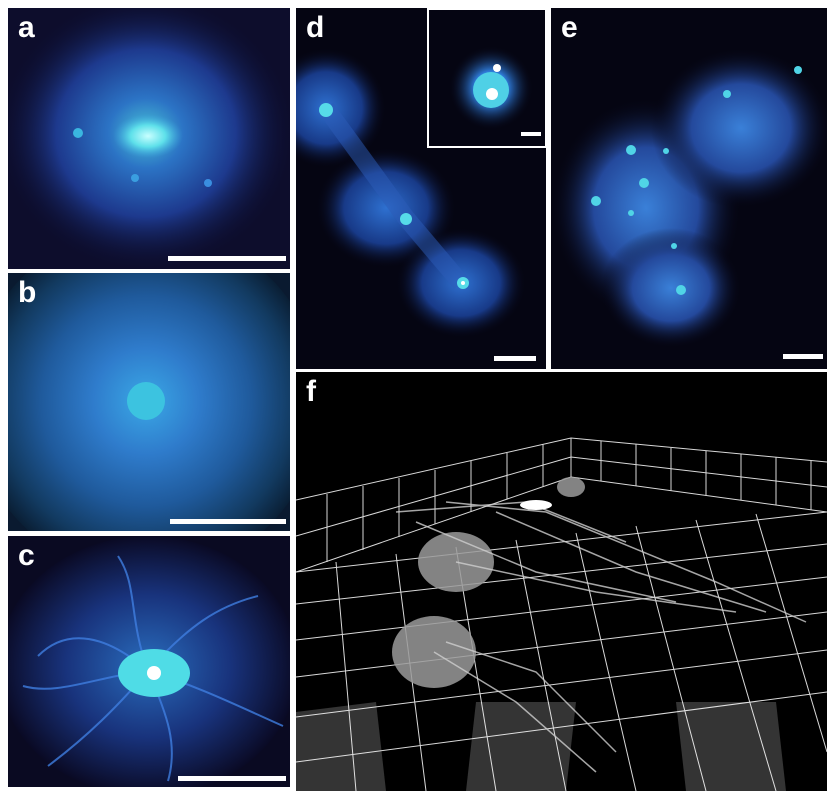 The width and height of the screenshot is (829, 793). What do you see at coordinates (569, 27) in the screenshot?
I see `panel-label-e: e` at bounding box center [569, 27].